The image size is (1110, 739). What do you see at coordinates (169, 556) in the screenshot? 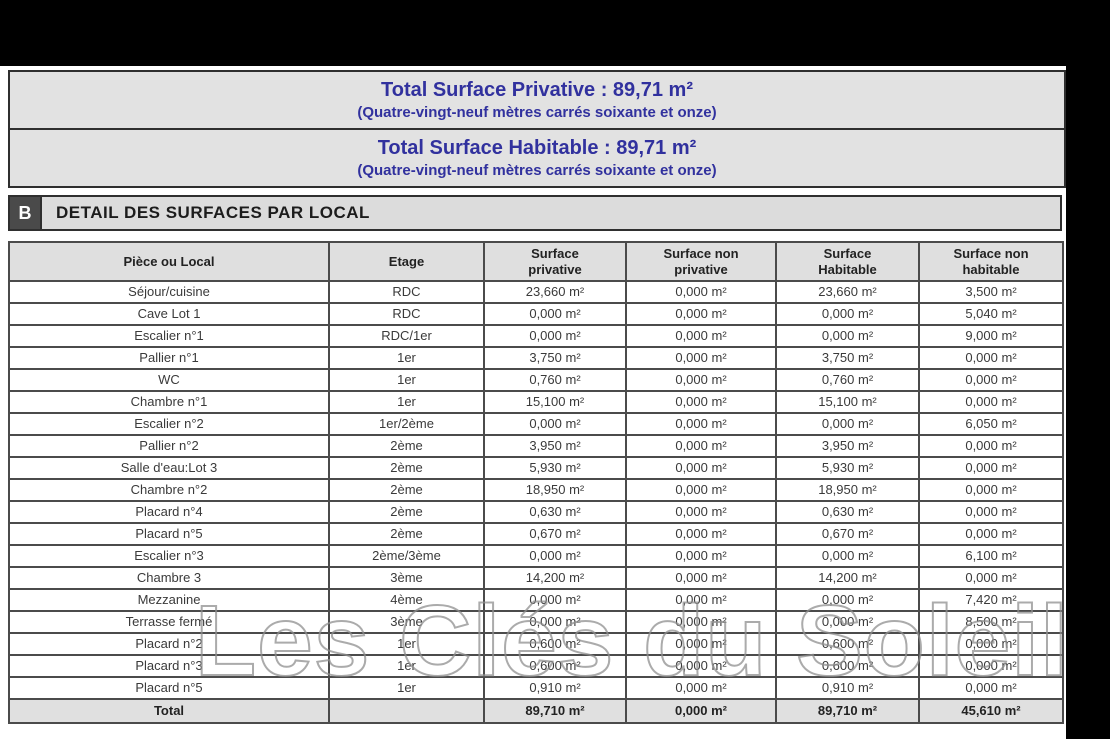
I see `cell-piece: Escalier n°3` at bounding box center [169, 556].